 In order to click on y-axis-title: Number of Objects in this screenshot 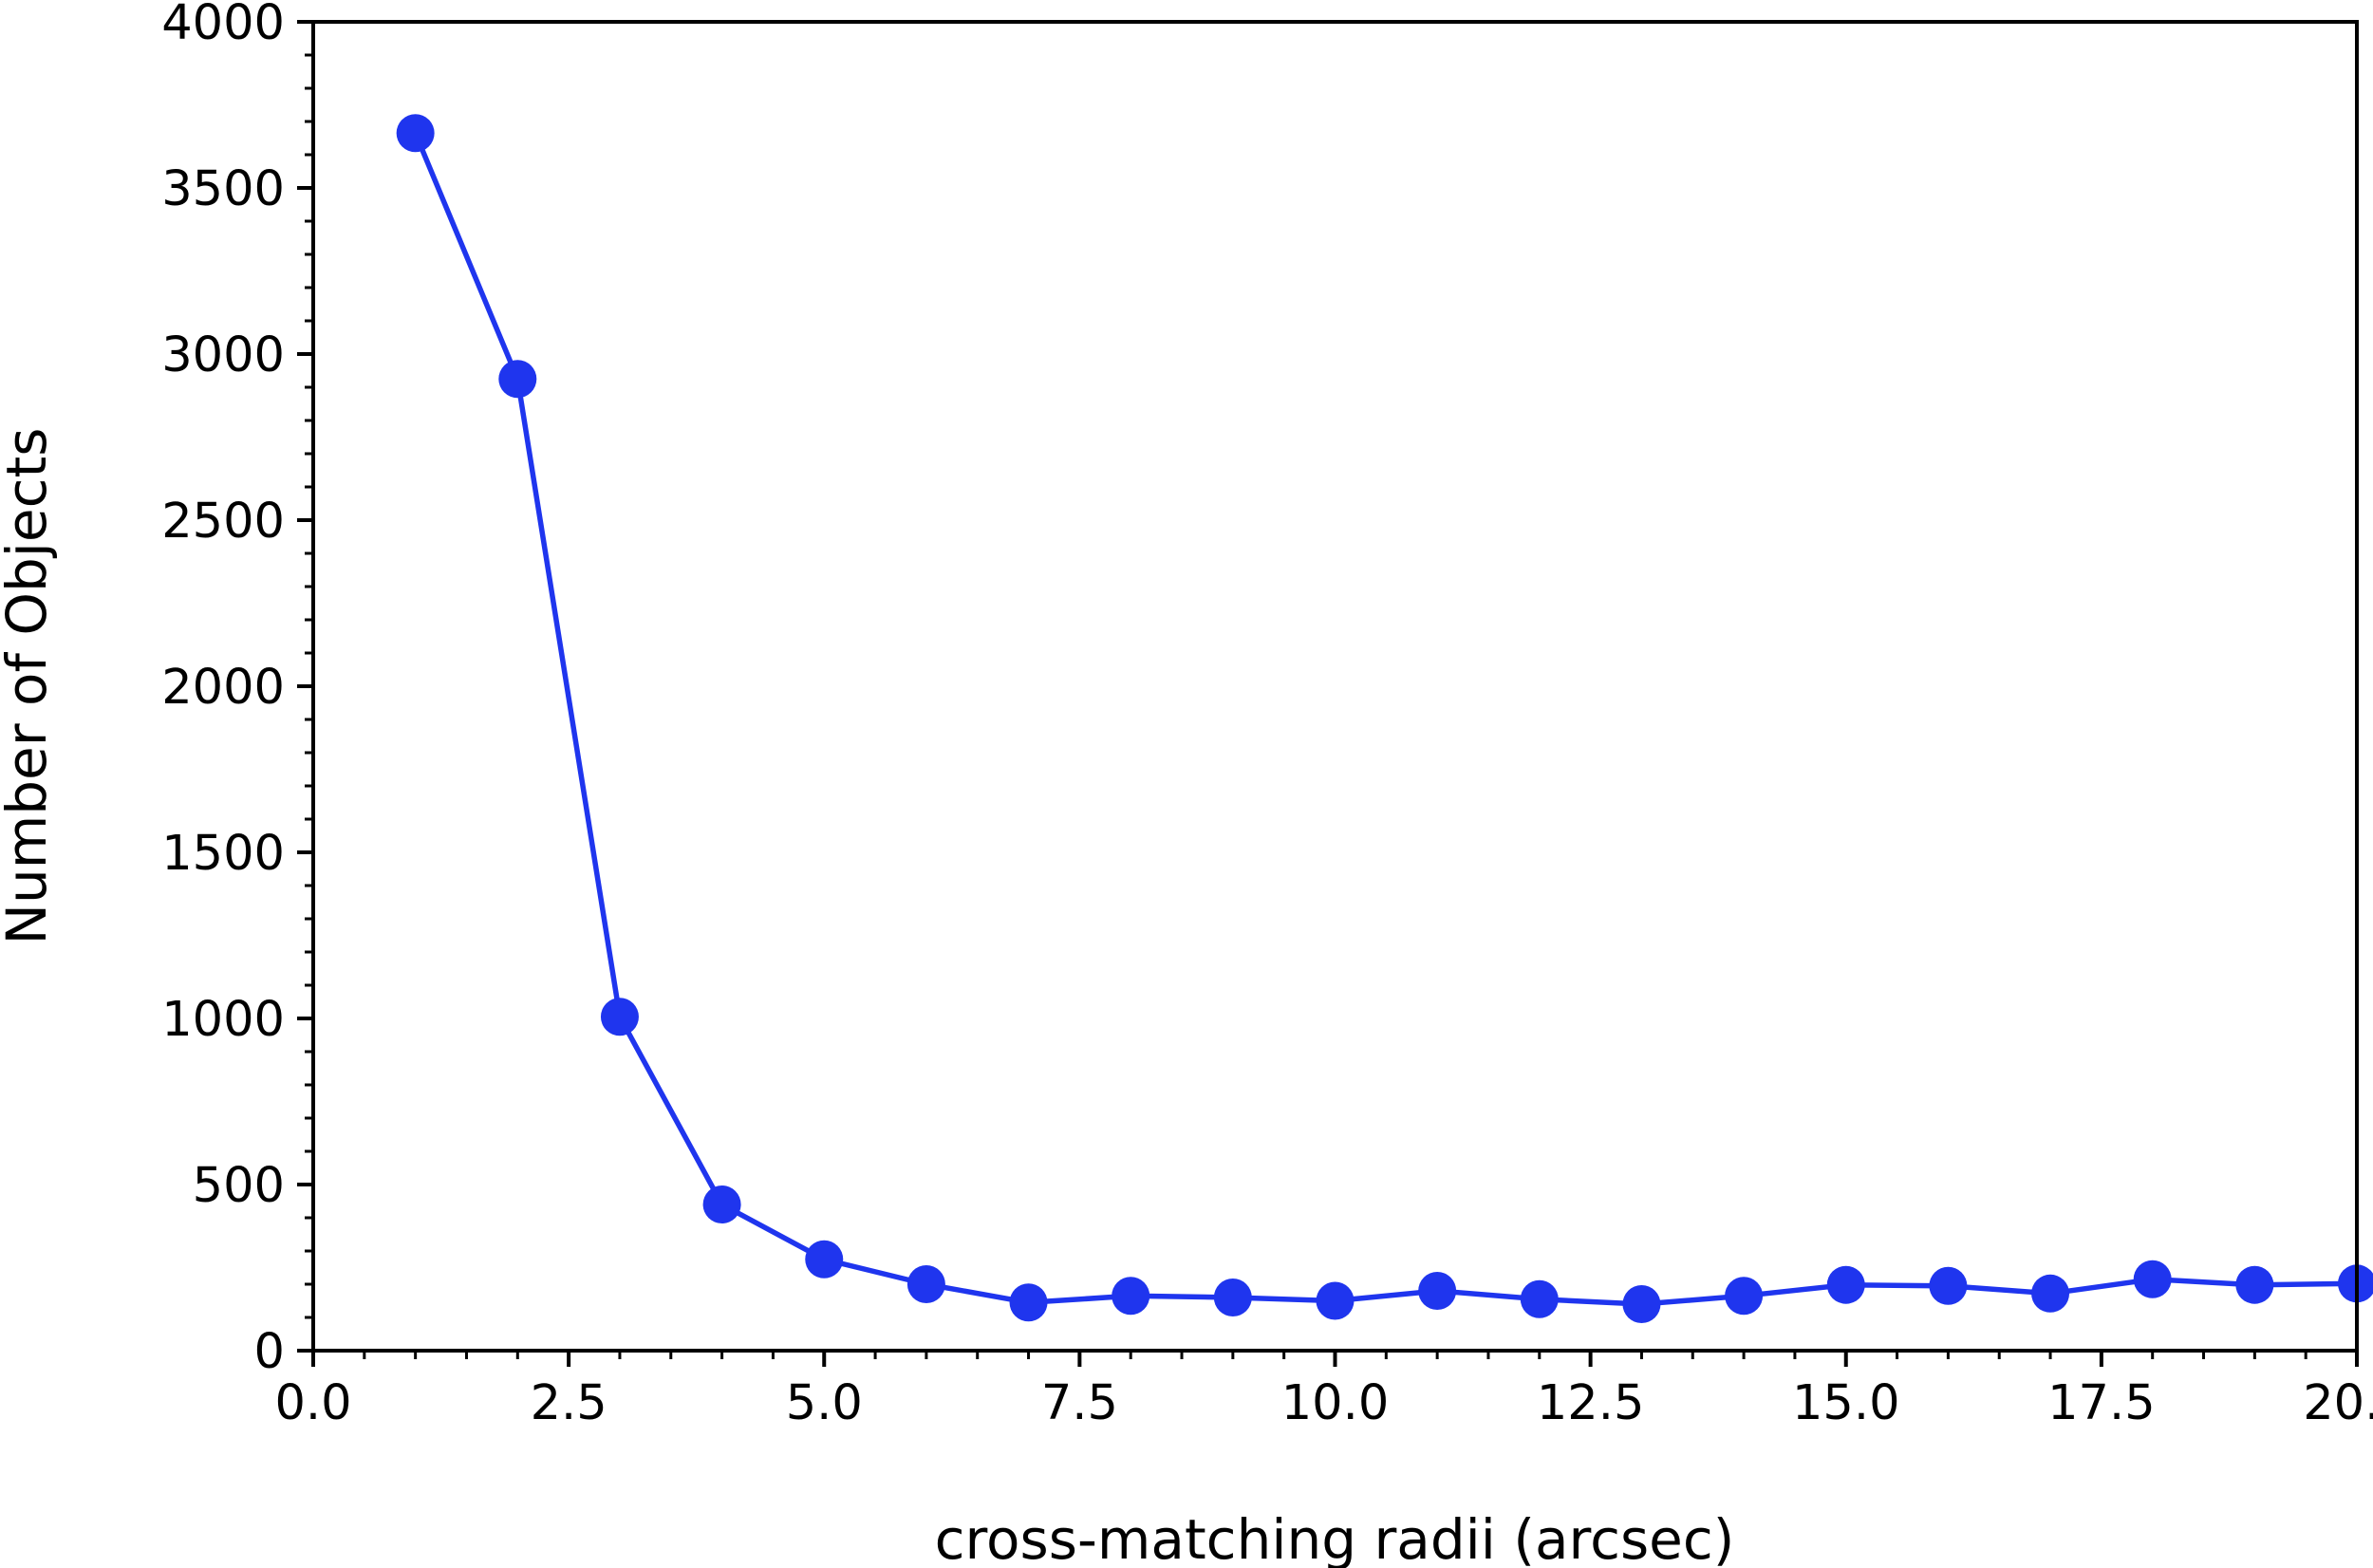, I will do `click(29, 687)`.